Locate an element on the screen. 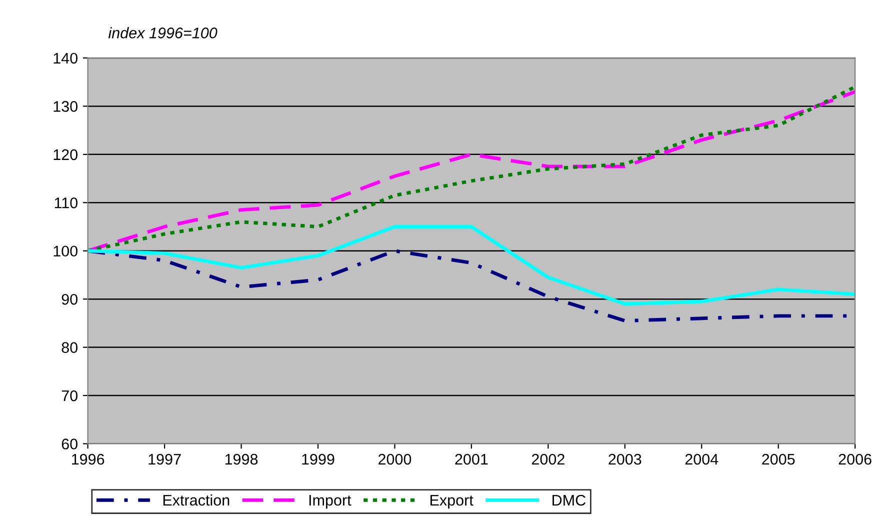  x-tick-label: 2004 is located at coordinates (701, 459).